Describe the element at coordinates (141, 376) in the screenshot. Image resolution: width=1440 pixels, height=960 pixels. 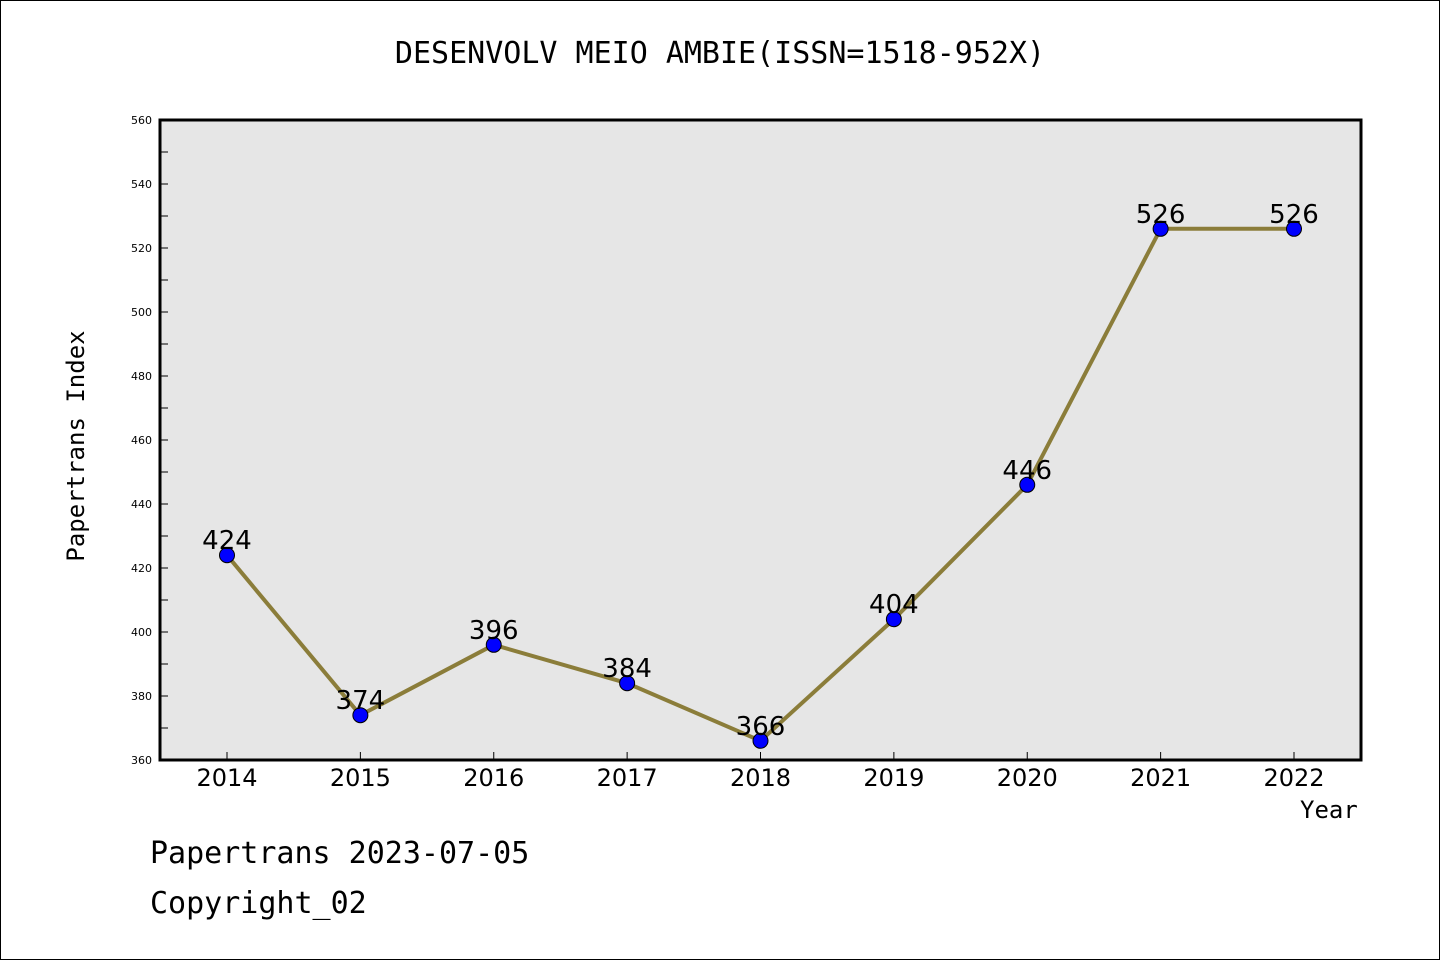
I see `y-tick-label: 480` at that location.